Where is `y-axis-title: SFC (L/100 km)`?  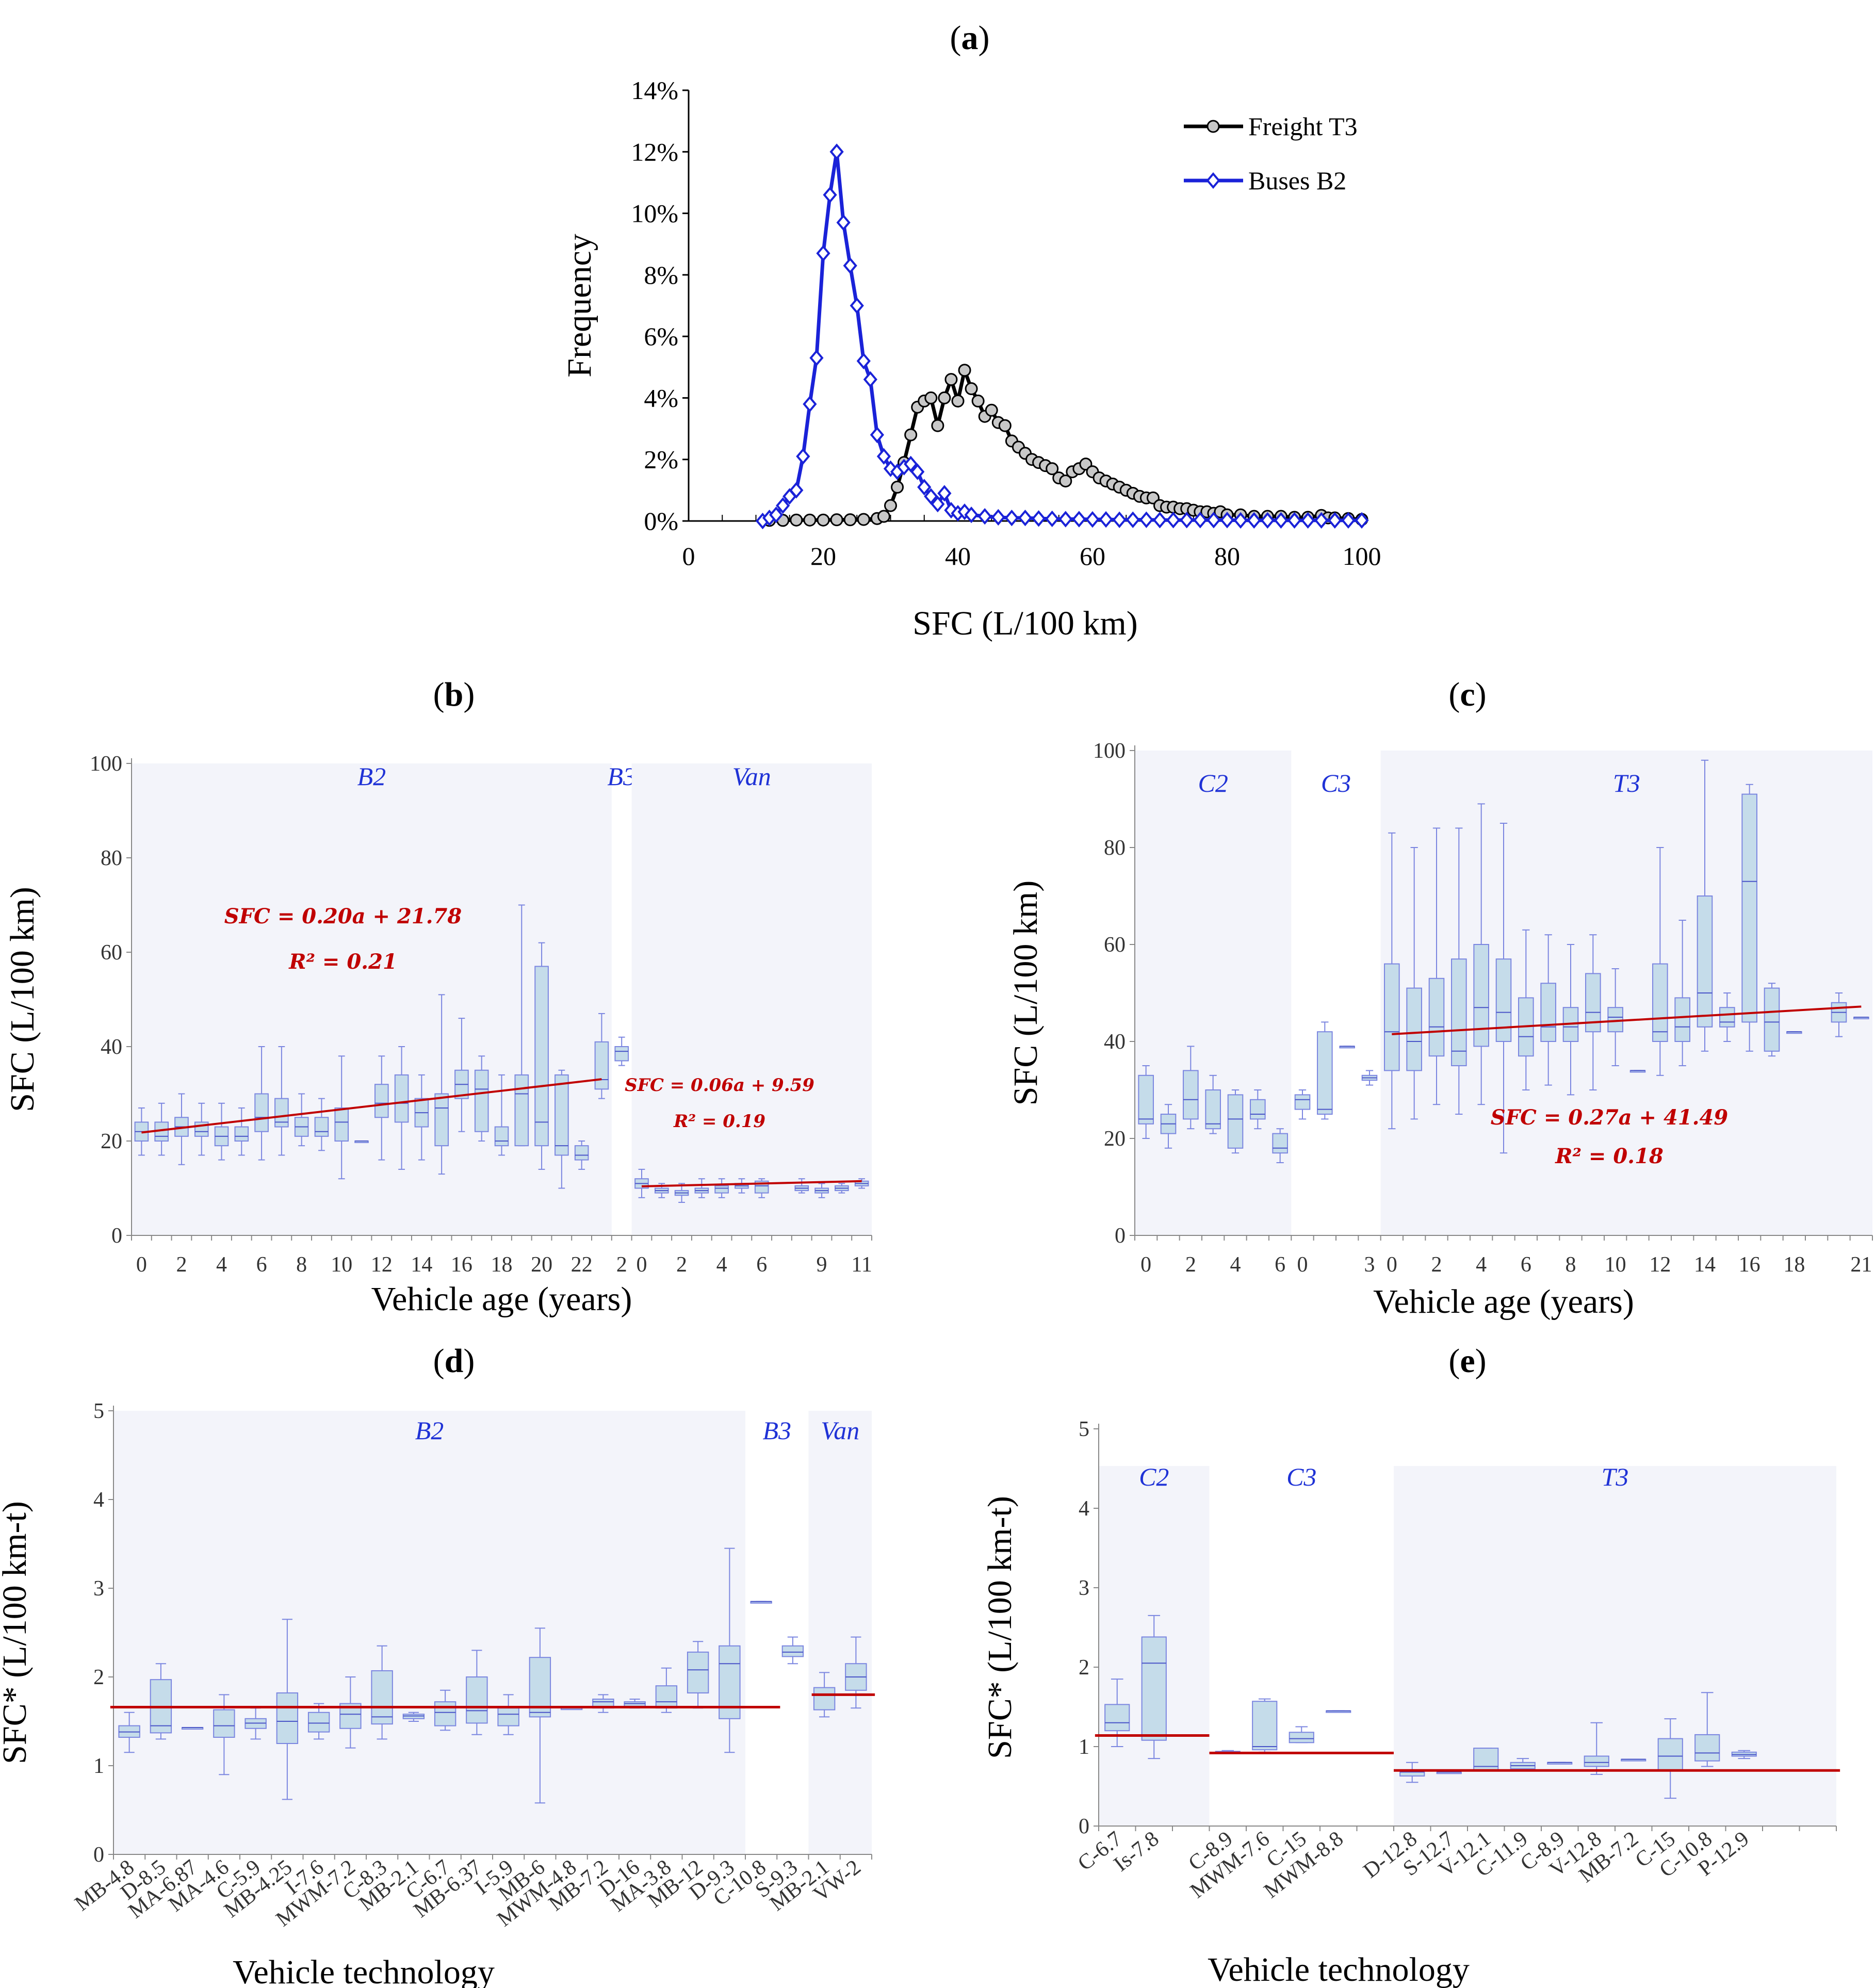
y-axis-title: SFC (L/100 km) is located at coordinates (22, 999).